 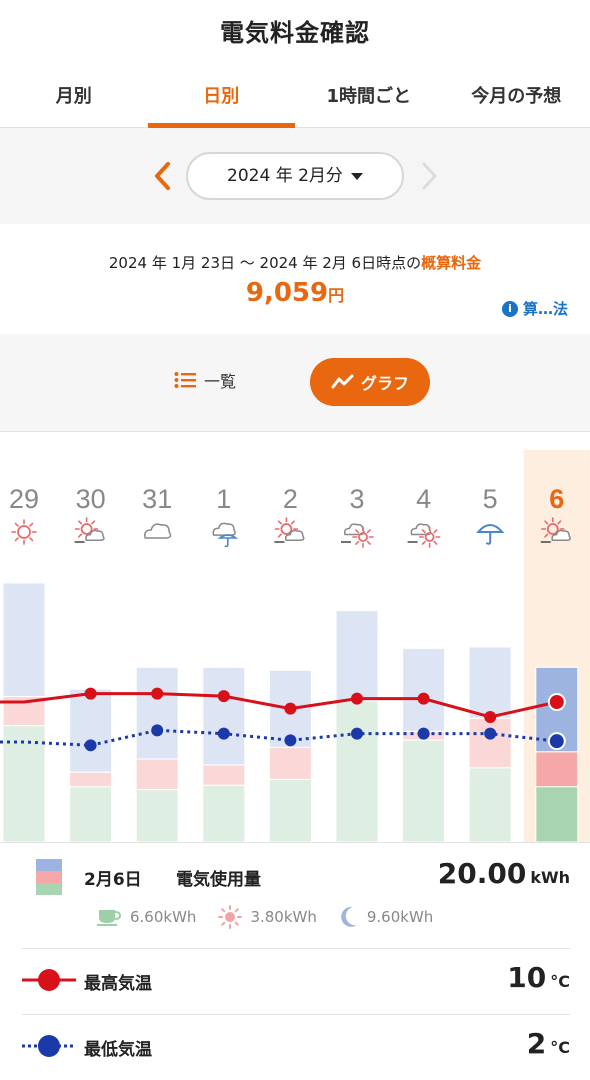 I want to click on day-label: 31, so click(x=157, y=499).